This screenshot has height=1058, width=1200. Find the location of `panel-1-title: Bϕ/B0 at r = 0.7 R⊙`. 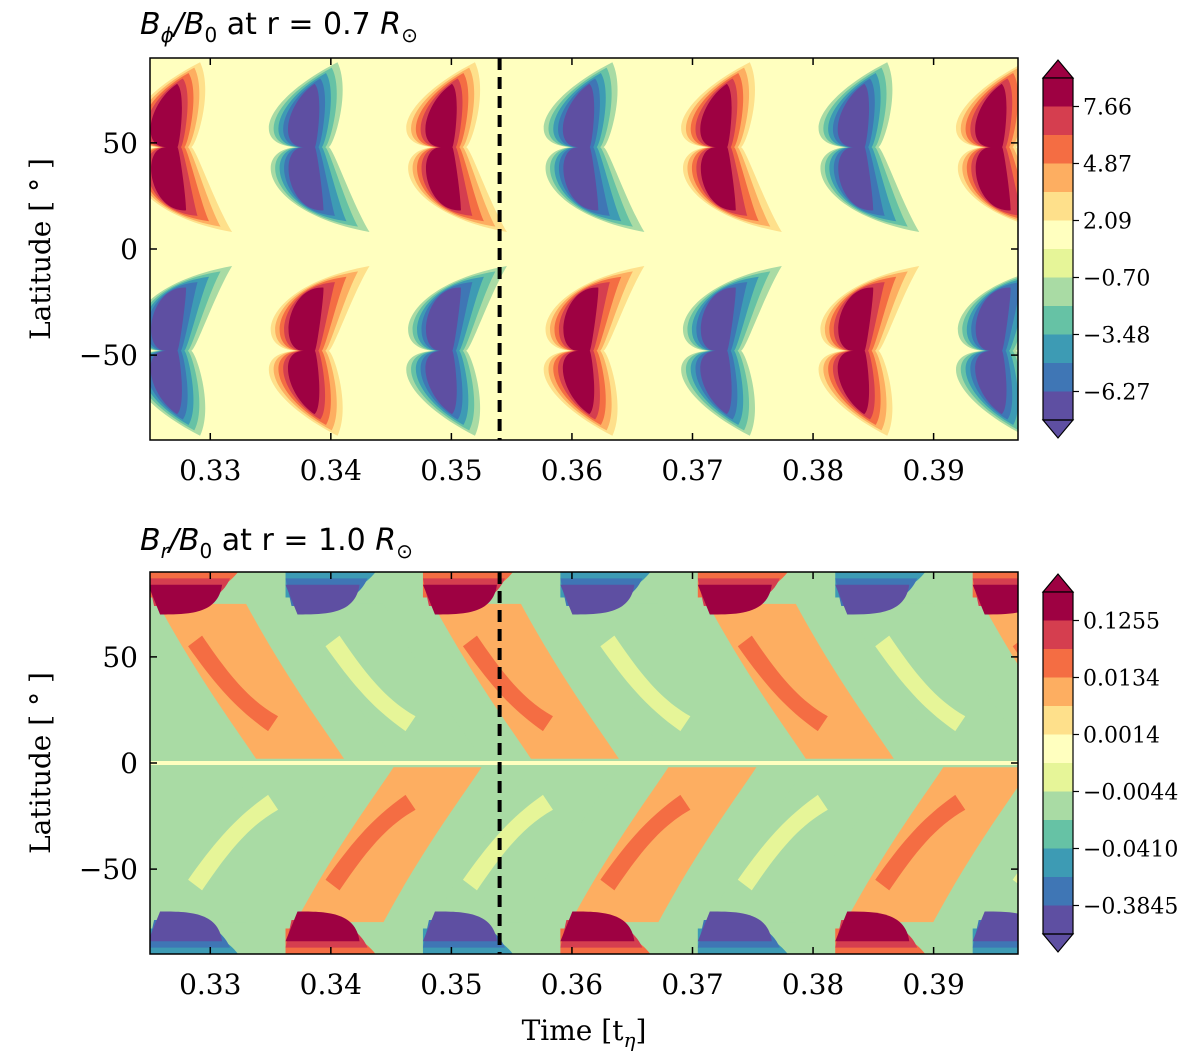

panel-1-title: Bϕ/B0 at r = 0.7 R⊙ is located at coordinates (279, 27).